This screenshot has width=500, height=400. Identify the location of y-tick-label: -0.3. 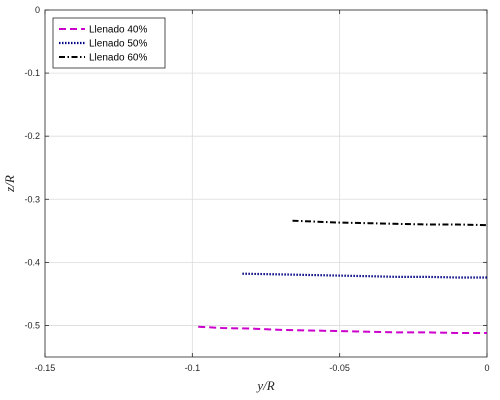
(32, 199).